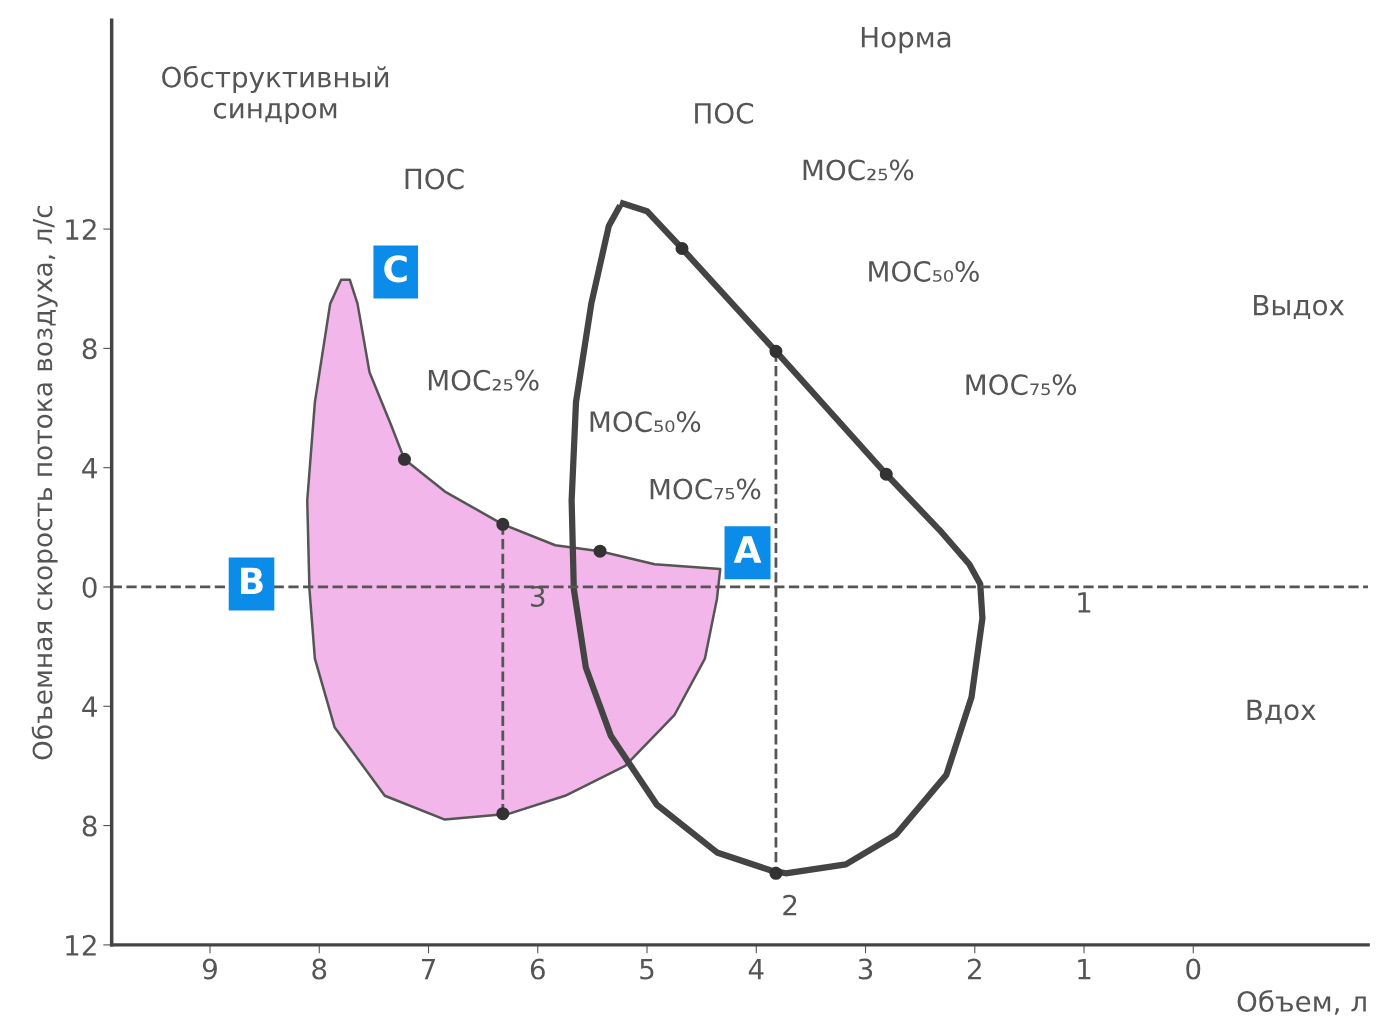  I want to click on y-axis-title: Объемная скорость потока воздуха, л/с, so click(44, 482).